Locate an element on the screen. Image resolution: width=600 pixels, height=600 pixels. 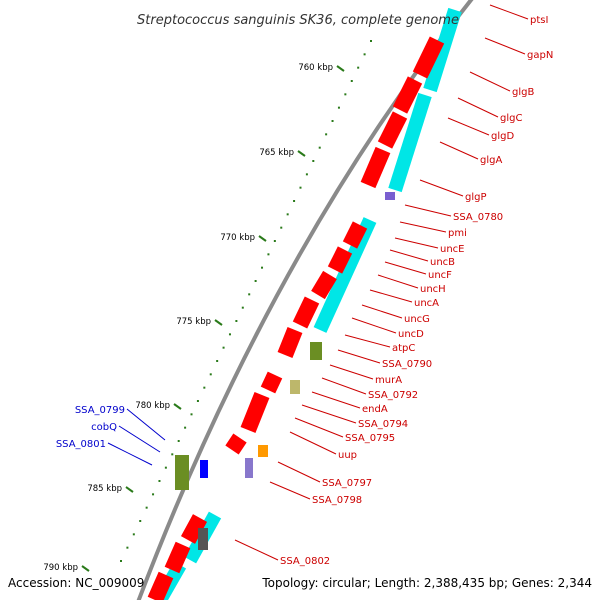
accession-text: Accession: NC_009009 is located at coordinates (76, 583).